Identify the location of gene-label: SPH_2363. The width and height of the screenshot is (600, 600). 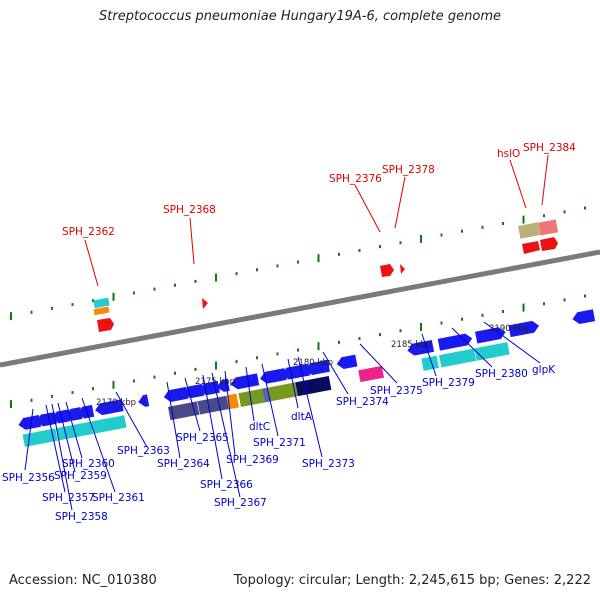
(143, 451).